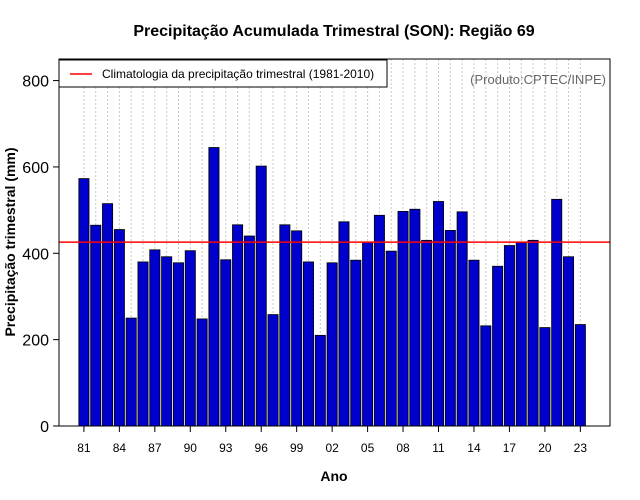 The height and width of the screenshot is (500, 640). What do you see at coordinates (167, 341) in the screenshot?
I see `bar-1988` at bounding box center [167, 341].